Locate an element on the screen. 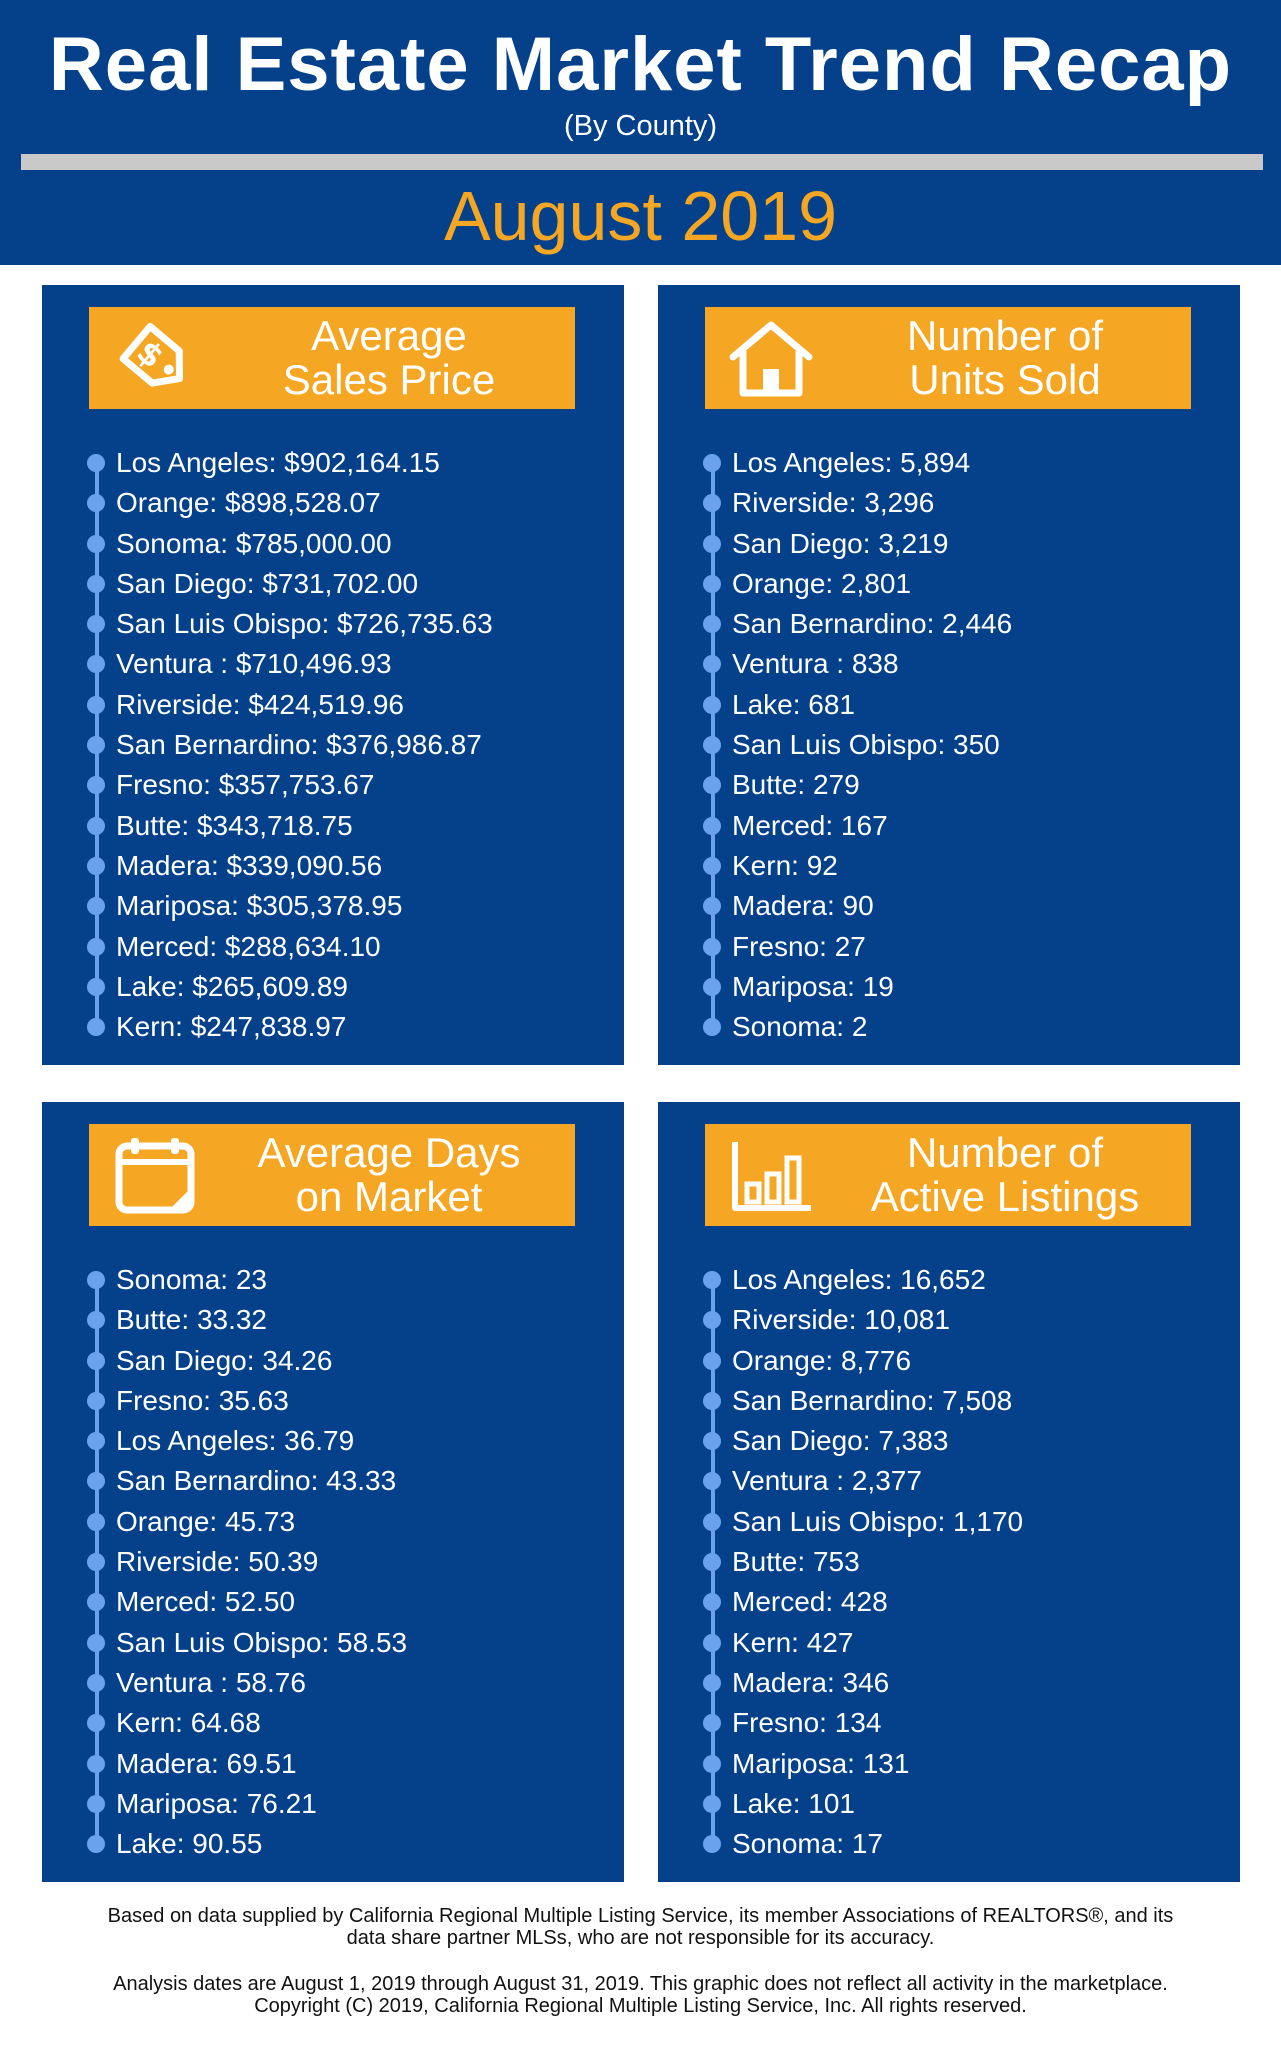 The height and width of the screenshot is (2048, 1281). price-tag-icon: $ is located at coordinates (151, 354).